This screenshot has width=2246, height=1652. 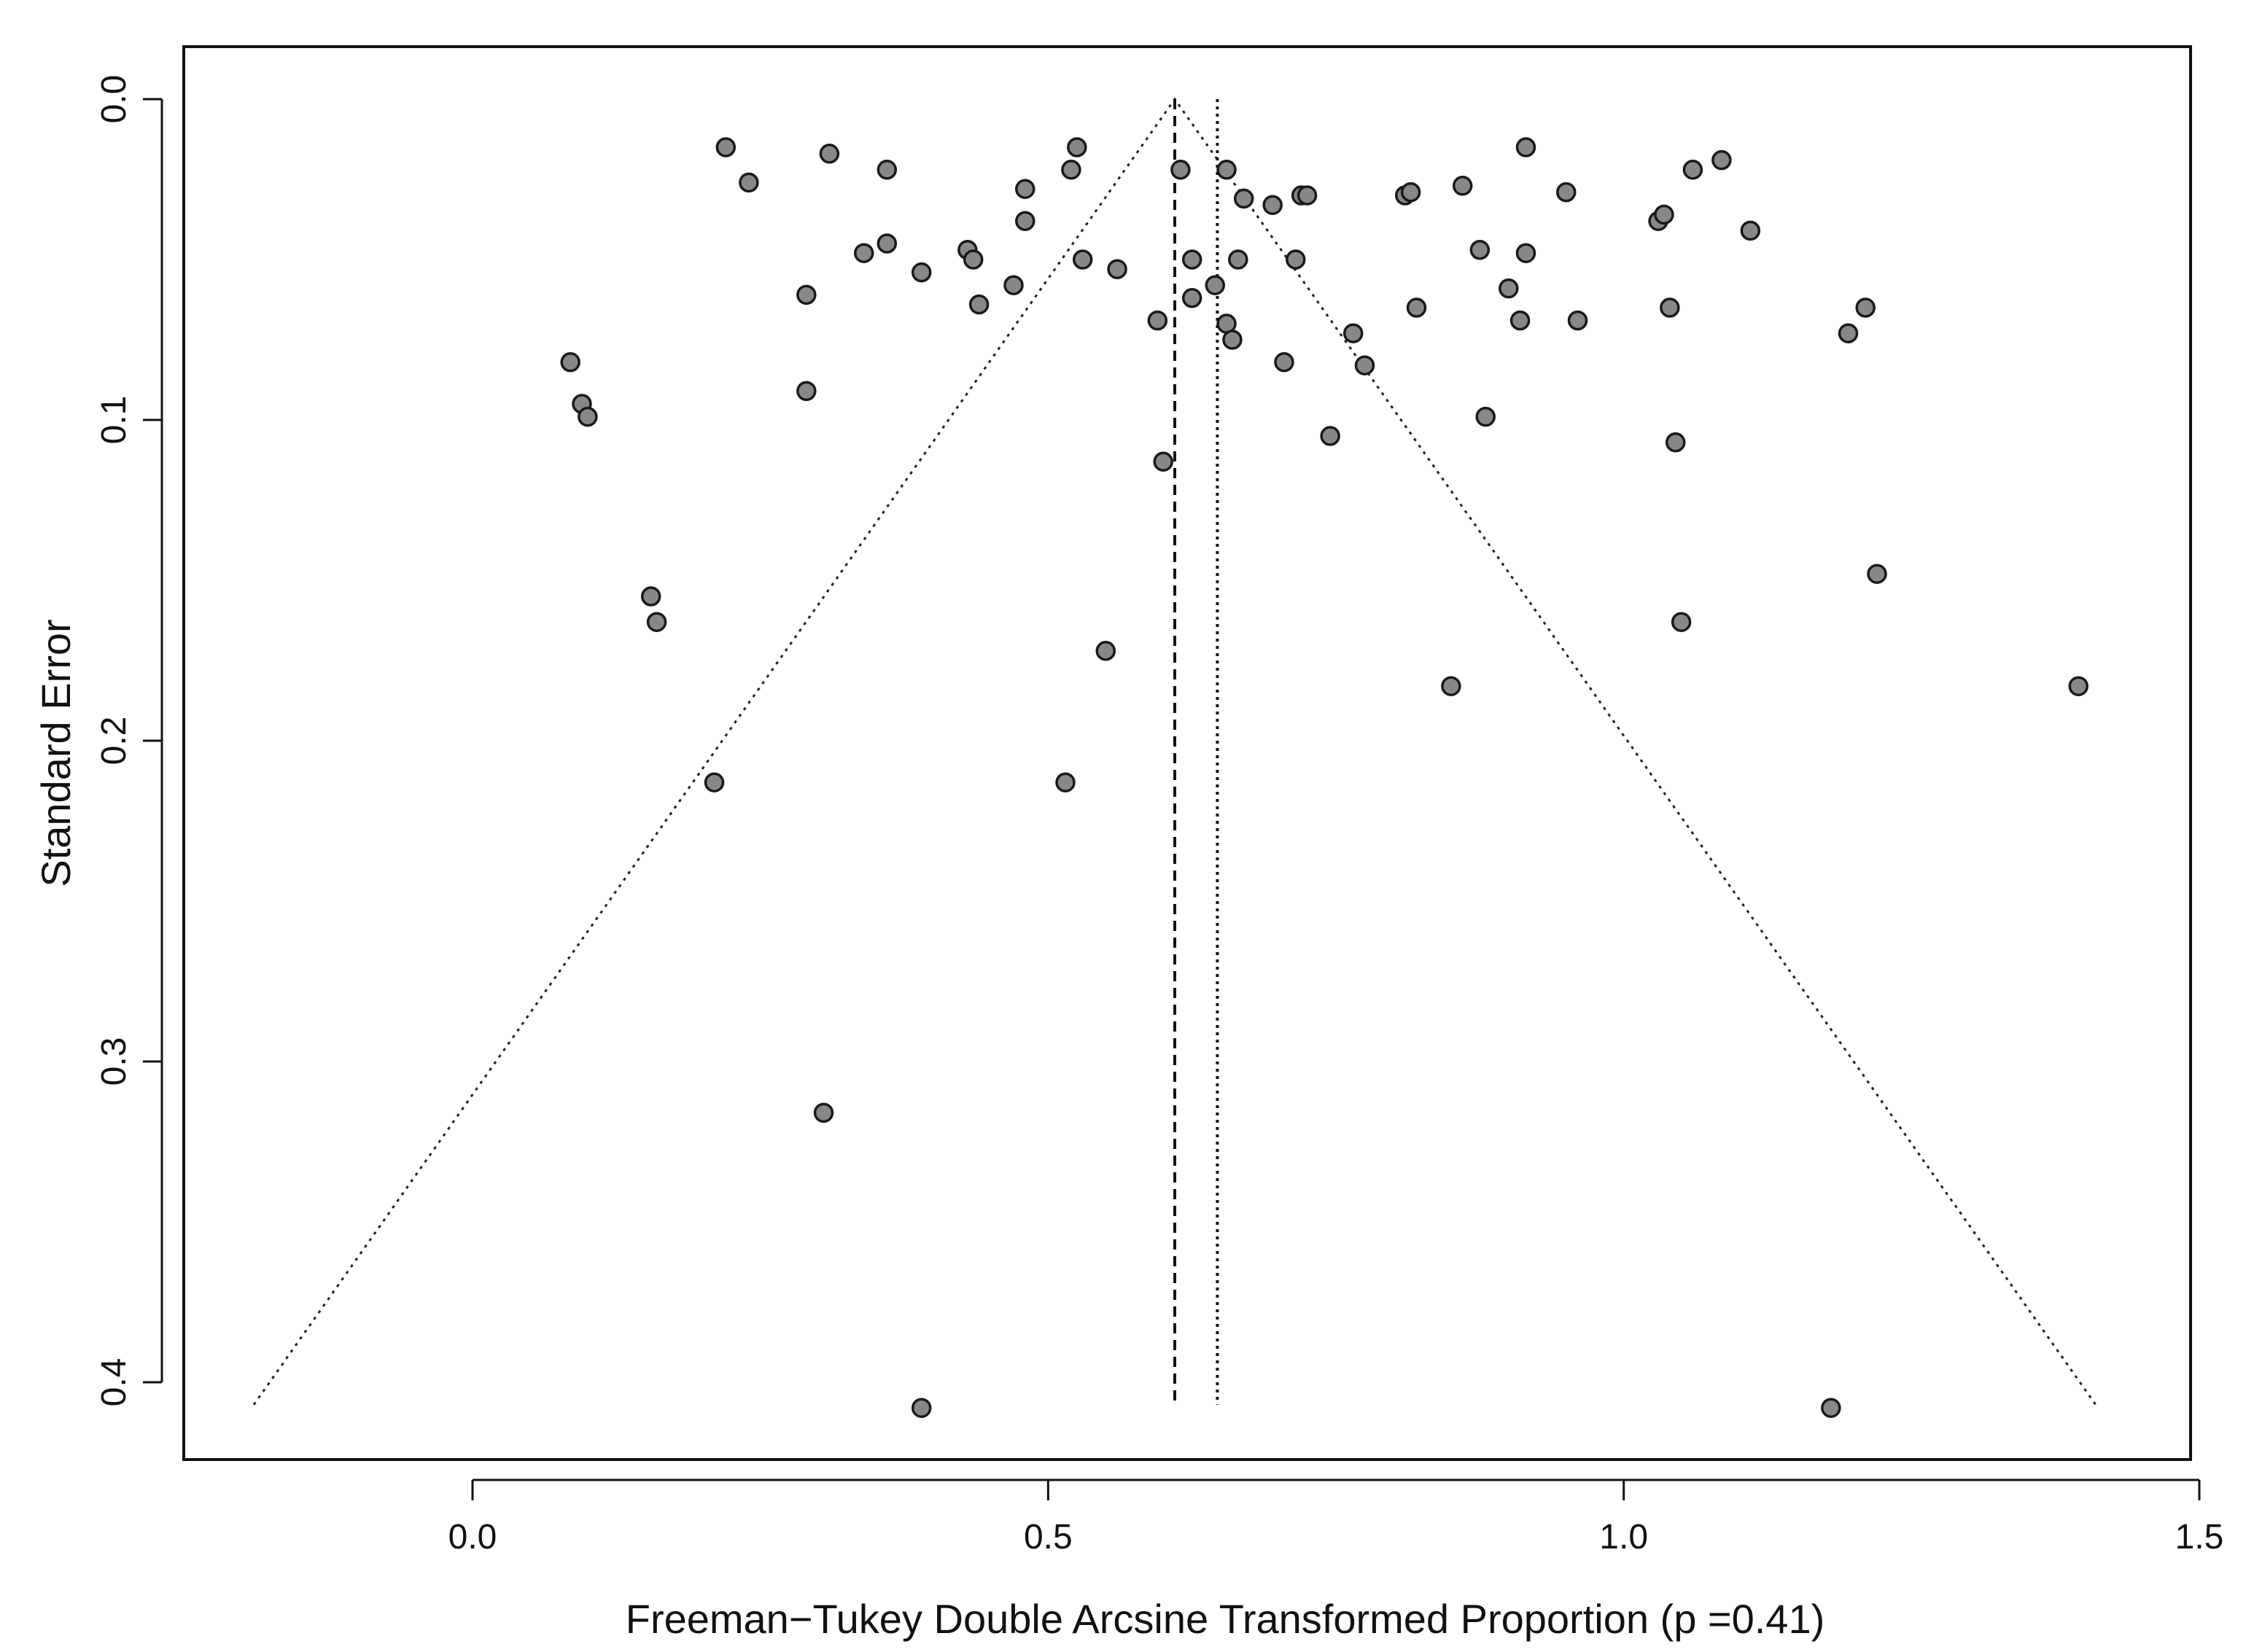 I want to click on x-tick-label: 0.0, so click(x=472, y=1537).